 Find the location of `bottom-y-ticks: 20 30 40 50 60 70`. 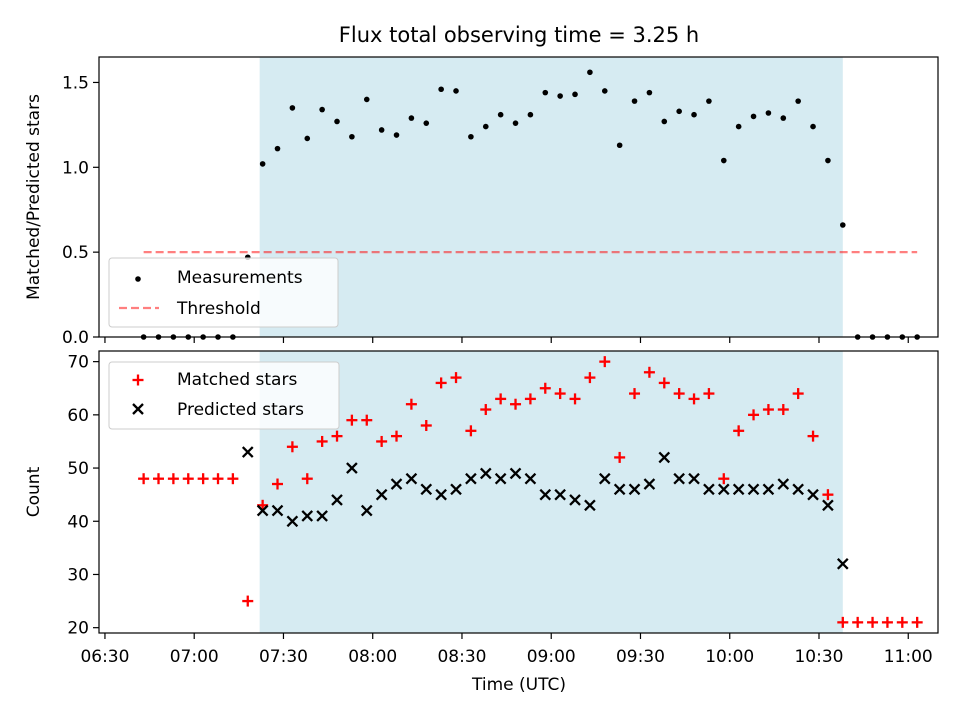

bottom-y-ticks: 20 30 40 50 60 70 is located at coordinates (83, 496).